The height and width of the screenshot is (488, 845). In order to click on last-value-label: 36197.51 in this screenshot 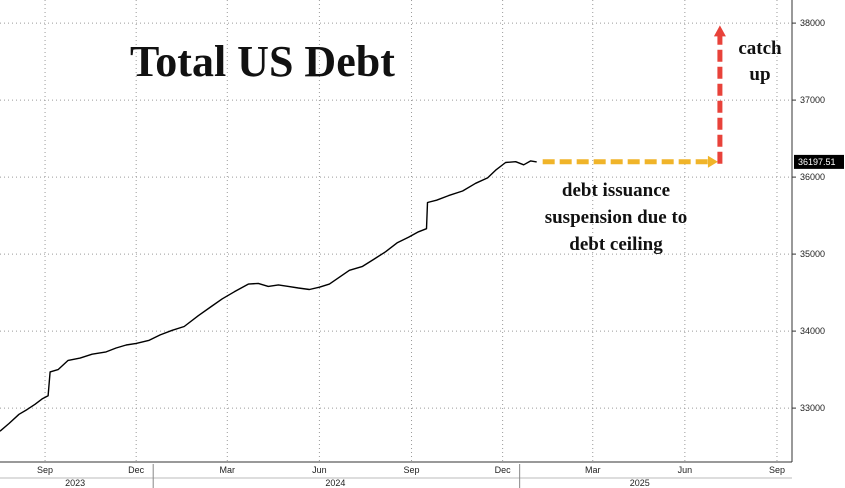, I will do `click(817, 162)`.